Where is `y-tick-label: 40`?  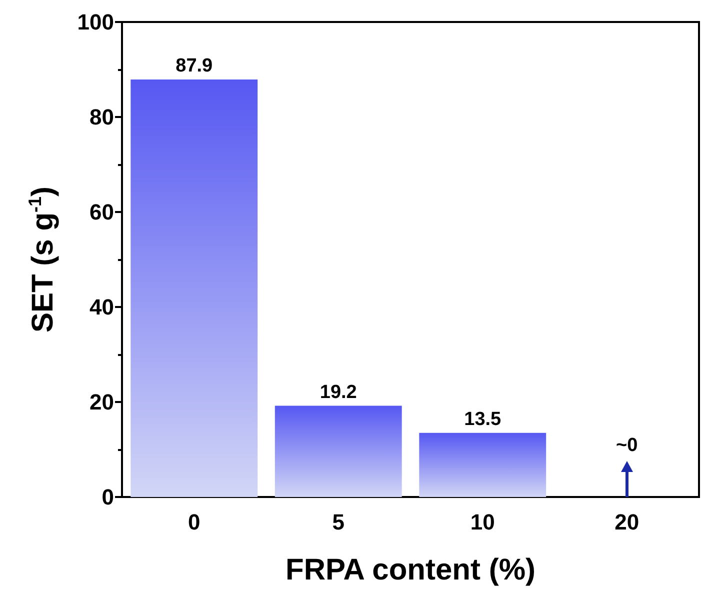 y-tick-label: 40 is located at coordinates (102, 307).